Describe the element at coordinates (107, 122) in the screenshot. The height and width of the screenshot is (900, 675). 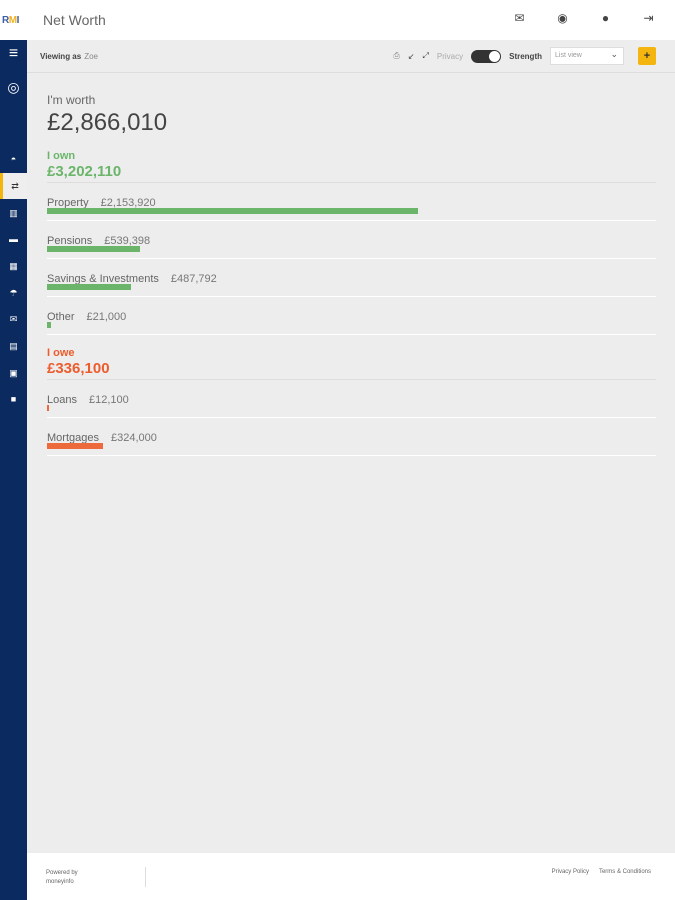
I see `worth-value: £2,866,010` at that location.